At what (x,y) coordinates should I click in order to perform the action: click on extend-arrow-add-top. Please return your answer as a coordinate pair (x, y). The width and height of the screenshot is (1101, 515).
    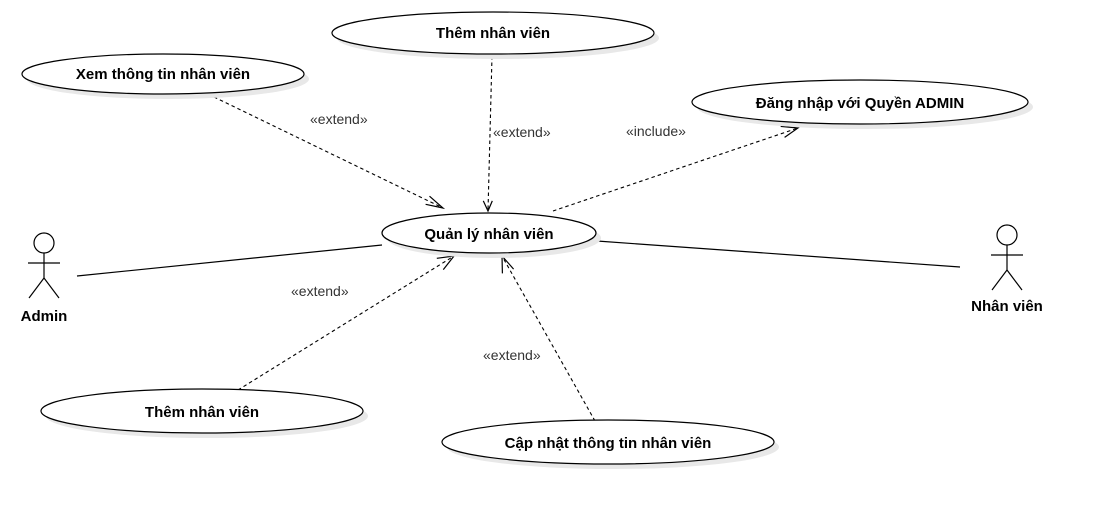
    Looking at the image, I should click on (487, 134).